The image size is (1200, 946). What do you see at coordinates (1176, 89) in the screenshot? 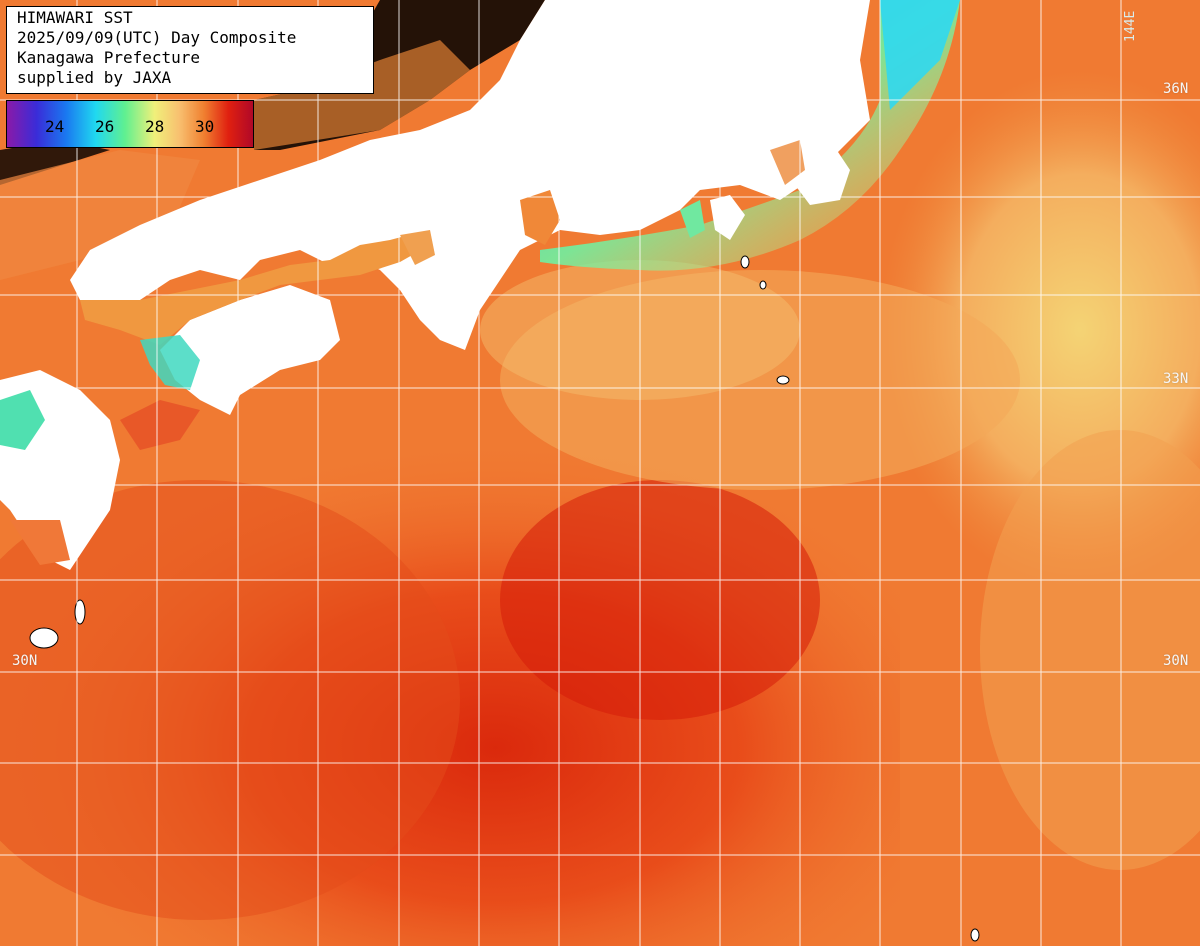
I see `lat-label-36n: 36N` at bounding box center [1176, 89].